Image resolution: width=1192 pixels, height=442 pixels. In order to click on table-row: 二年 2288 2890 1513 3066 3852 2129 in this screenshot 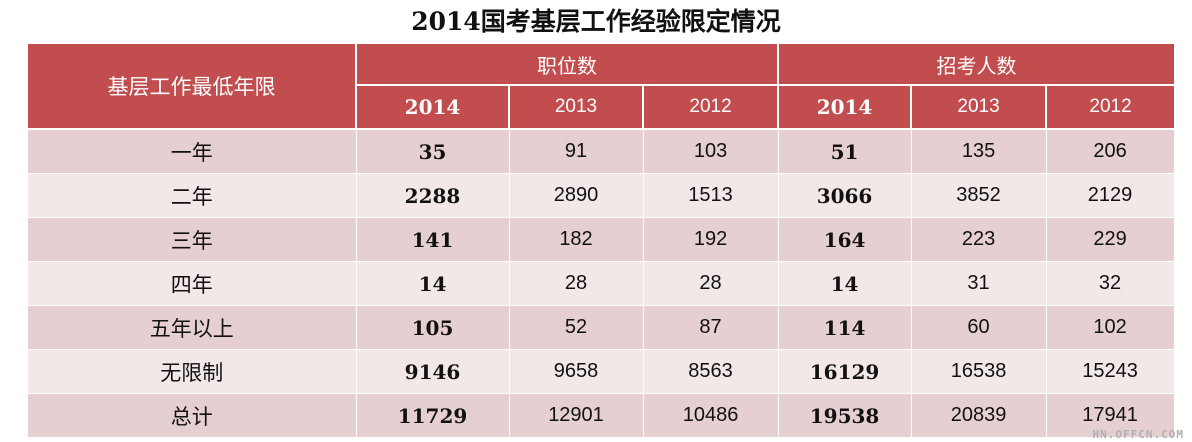, I will do `click(601, 195)`.